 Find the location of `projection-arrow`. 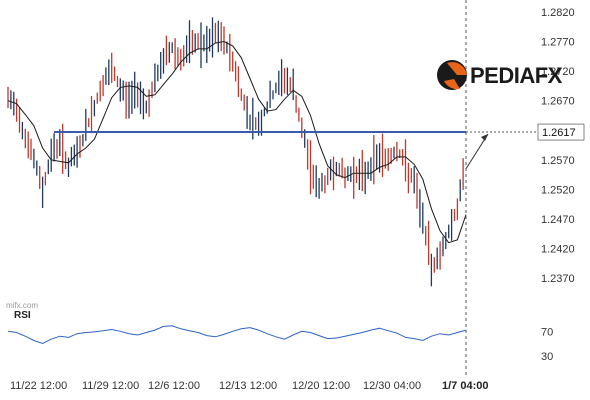

projection-arrow is located at coordinates (477, 151).